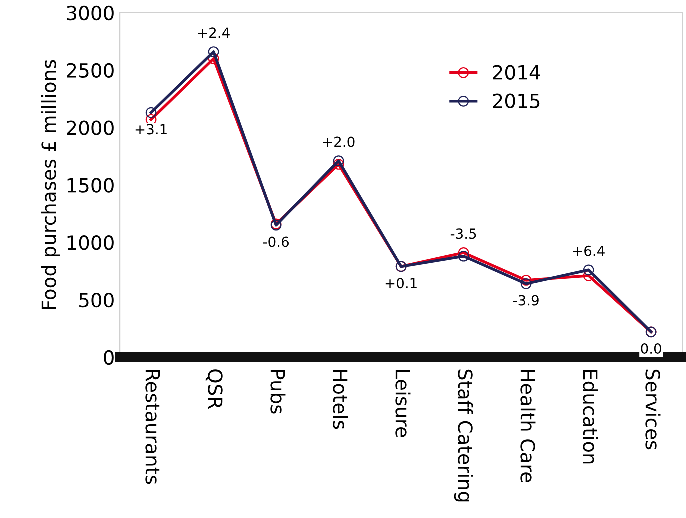 The width and height of the screenshot is (686, 518). Describe the element at coordinates (214, 33) in the screenshot. I see `annotation: +2.4` at that location.